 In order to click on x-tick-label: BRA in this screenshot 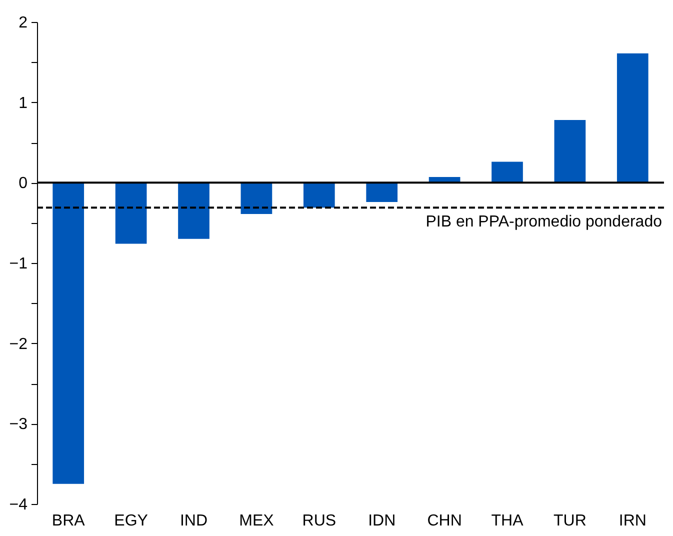, I will do `click(69, 521)`.